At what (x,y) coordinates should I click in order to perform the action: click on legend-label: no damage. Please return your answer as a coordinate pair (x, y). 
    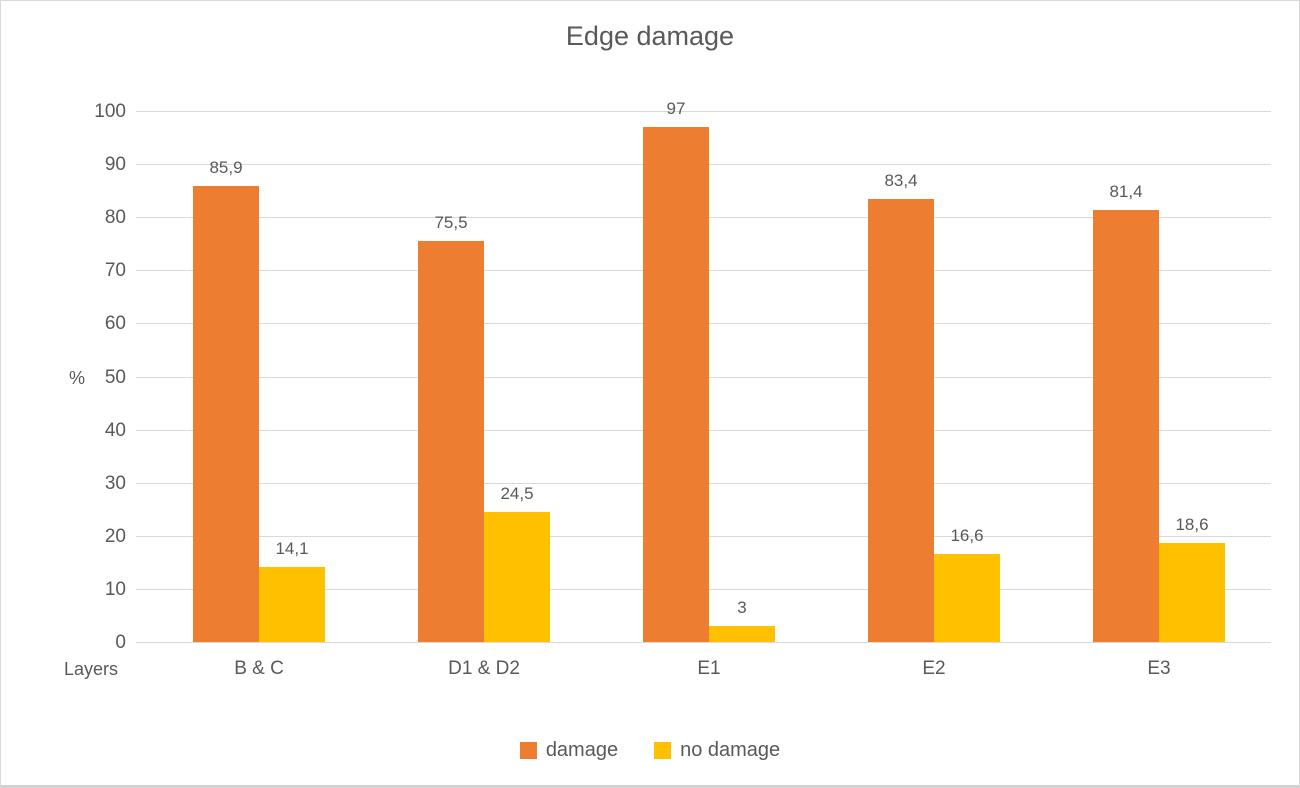
    Looking at the image, I should click on (730, 750).